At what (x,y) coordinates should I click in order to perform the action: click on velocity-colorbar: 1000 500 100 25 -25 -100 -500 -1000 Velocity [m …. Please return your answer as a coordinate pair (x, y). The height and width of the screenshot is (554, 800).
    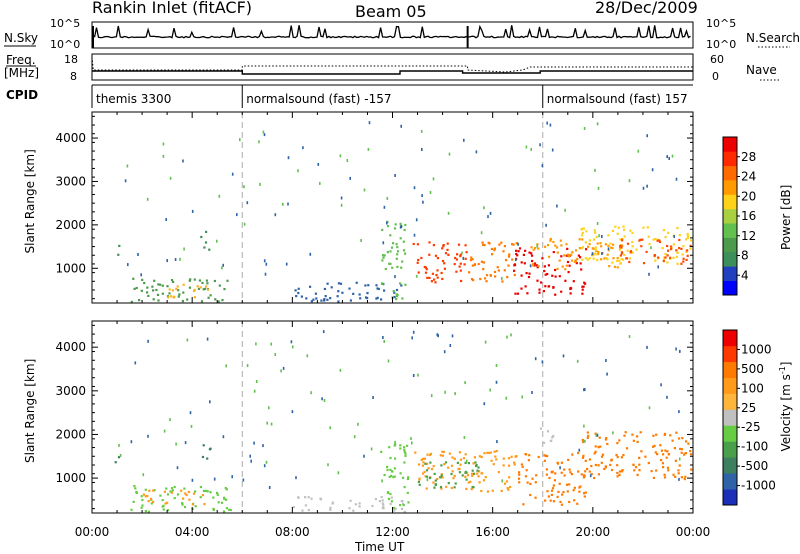
    Looking at the image, I should click on (757, 417).